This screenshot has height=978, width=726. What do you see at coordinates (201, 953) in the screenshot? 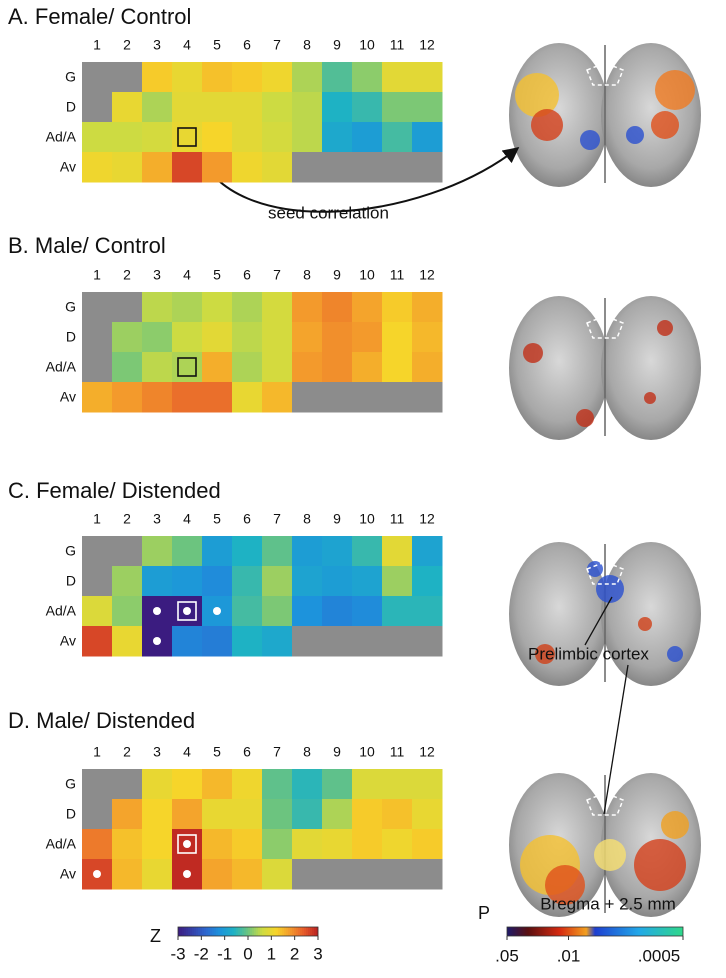
I see `colorbar-tick-label: -2` at bounding box center [201, 953].